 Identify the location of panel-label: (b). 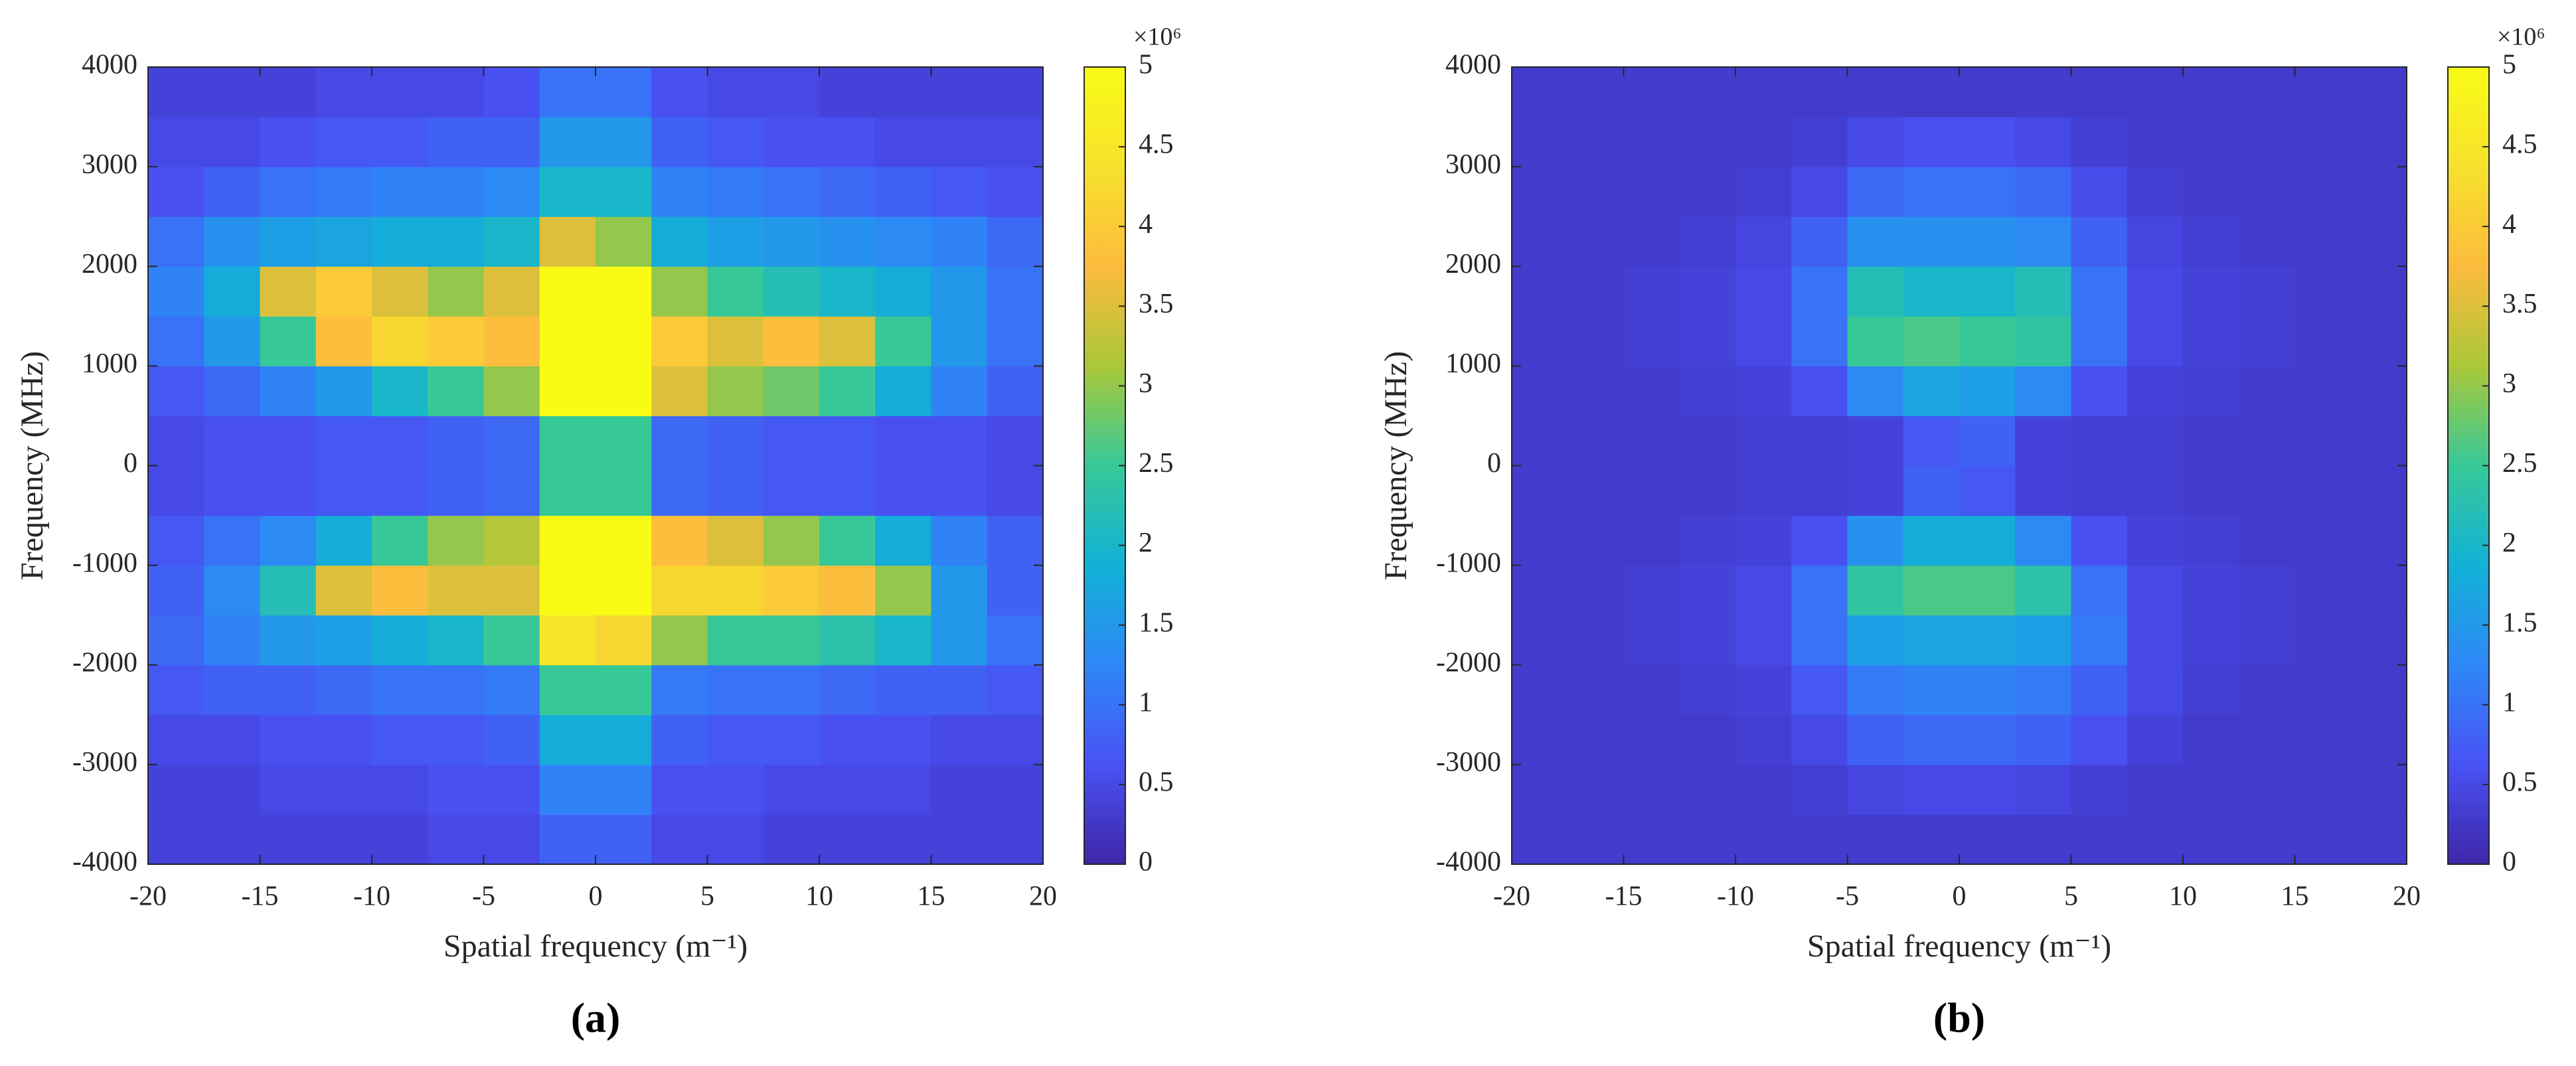
(1959, 1018).